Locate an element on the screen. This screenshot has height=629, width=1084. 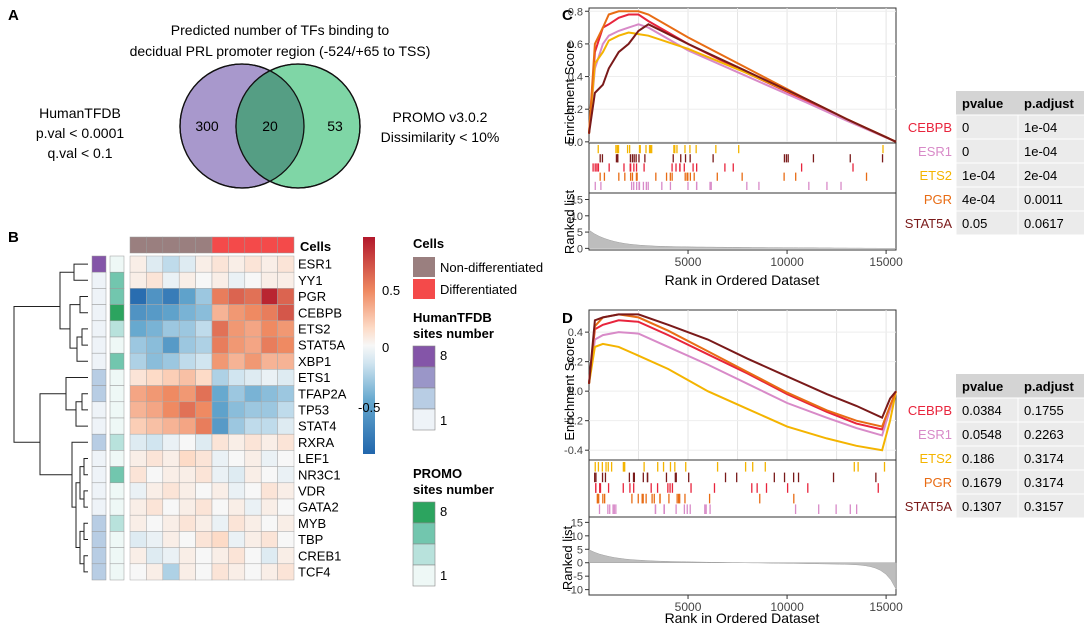
cells-annotation-cell is located at coordinates (269, 245).